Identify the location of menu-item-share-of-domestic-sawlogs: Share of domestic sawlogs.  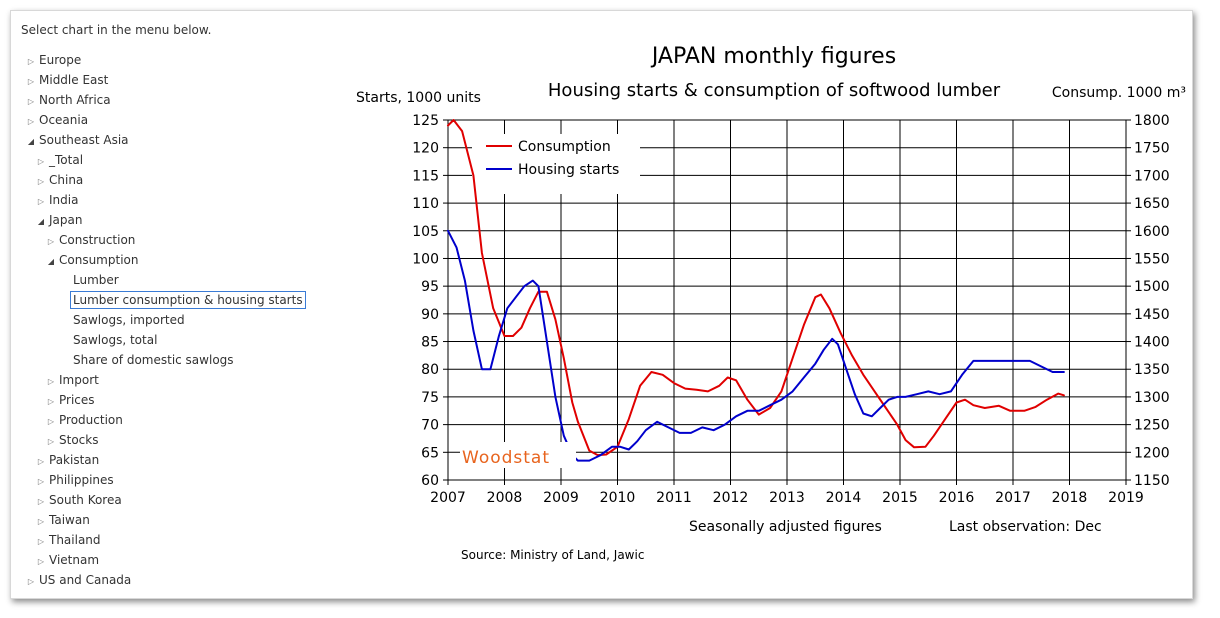
(158, 360).